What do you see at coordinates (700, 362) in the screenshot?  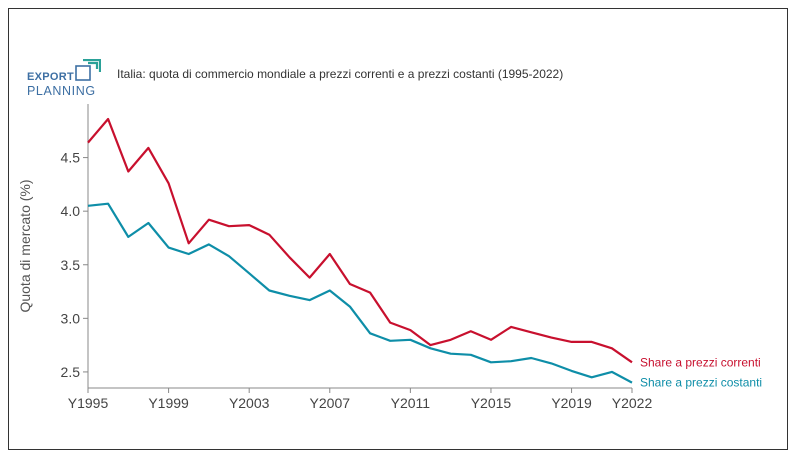 I see `series-label-1: Share a prezzi correnti` at bounding box center [700, 362].